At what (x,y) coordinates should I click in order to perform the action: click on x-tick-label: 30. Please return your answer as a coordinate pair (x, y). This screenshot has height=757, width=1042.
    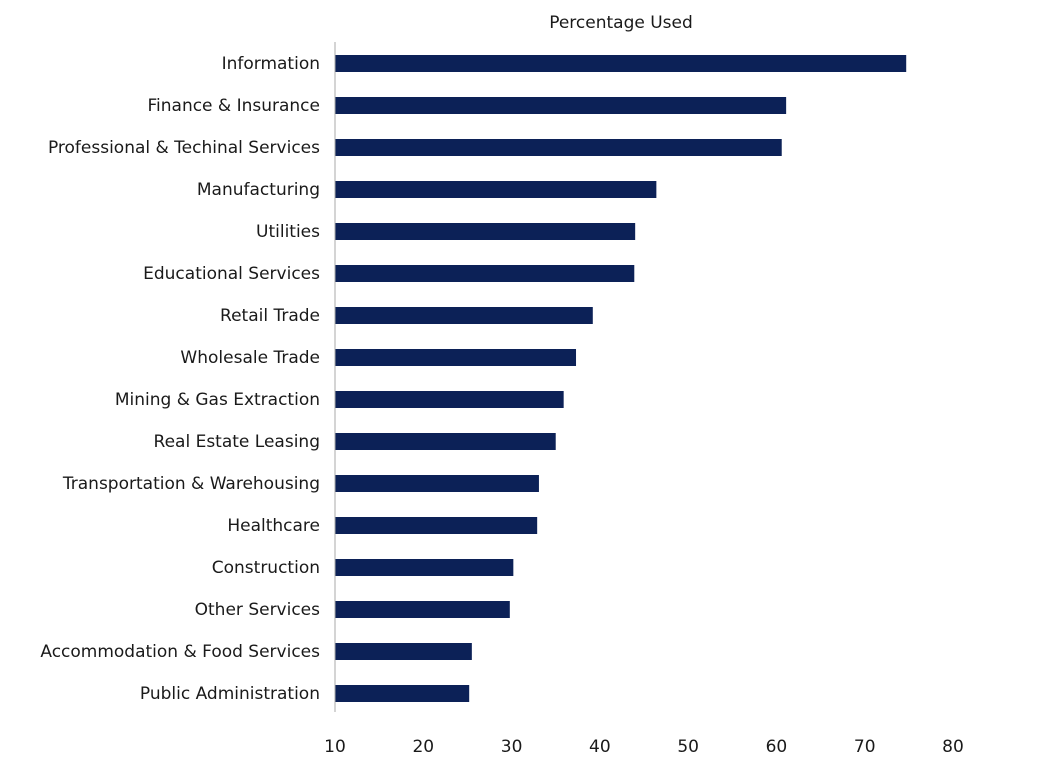
    Looking at the image, I should click on (512, 747).